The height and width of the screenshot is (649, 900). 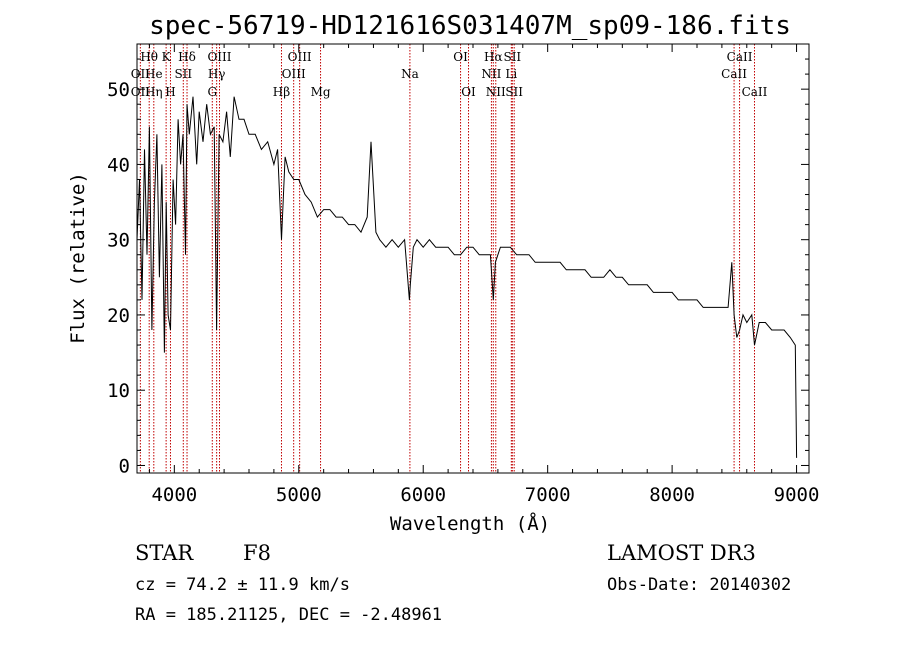 I want to click on x-tick-label: 8000, so click(x=672, y=495).